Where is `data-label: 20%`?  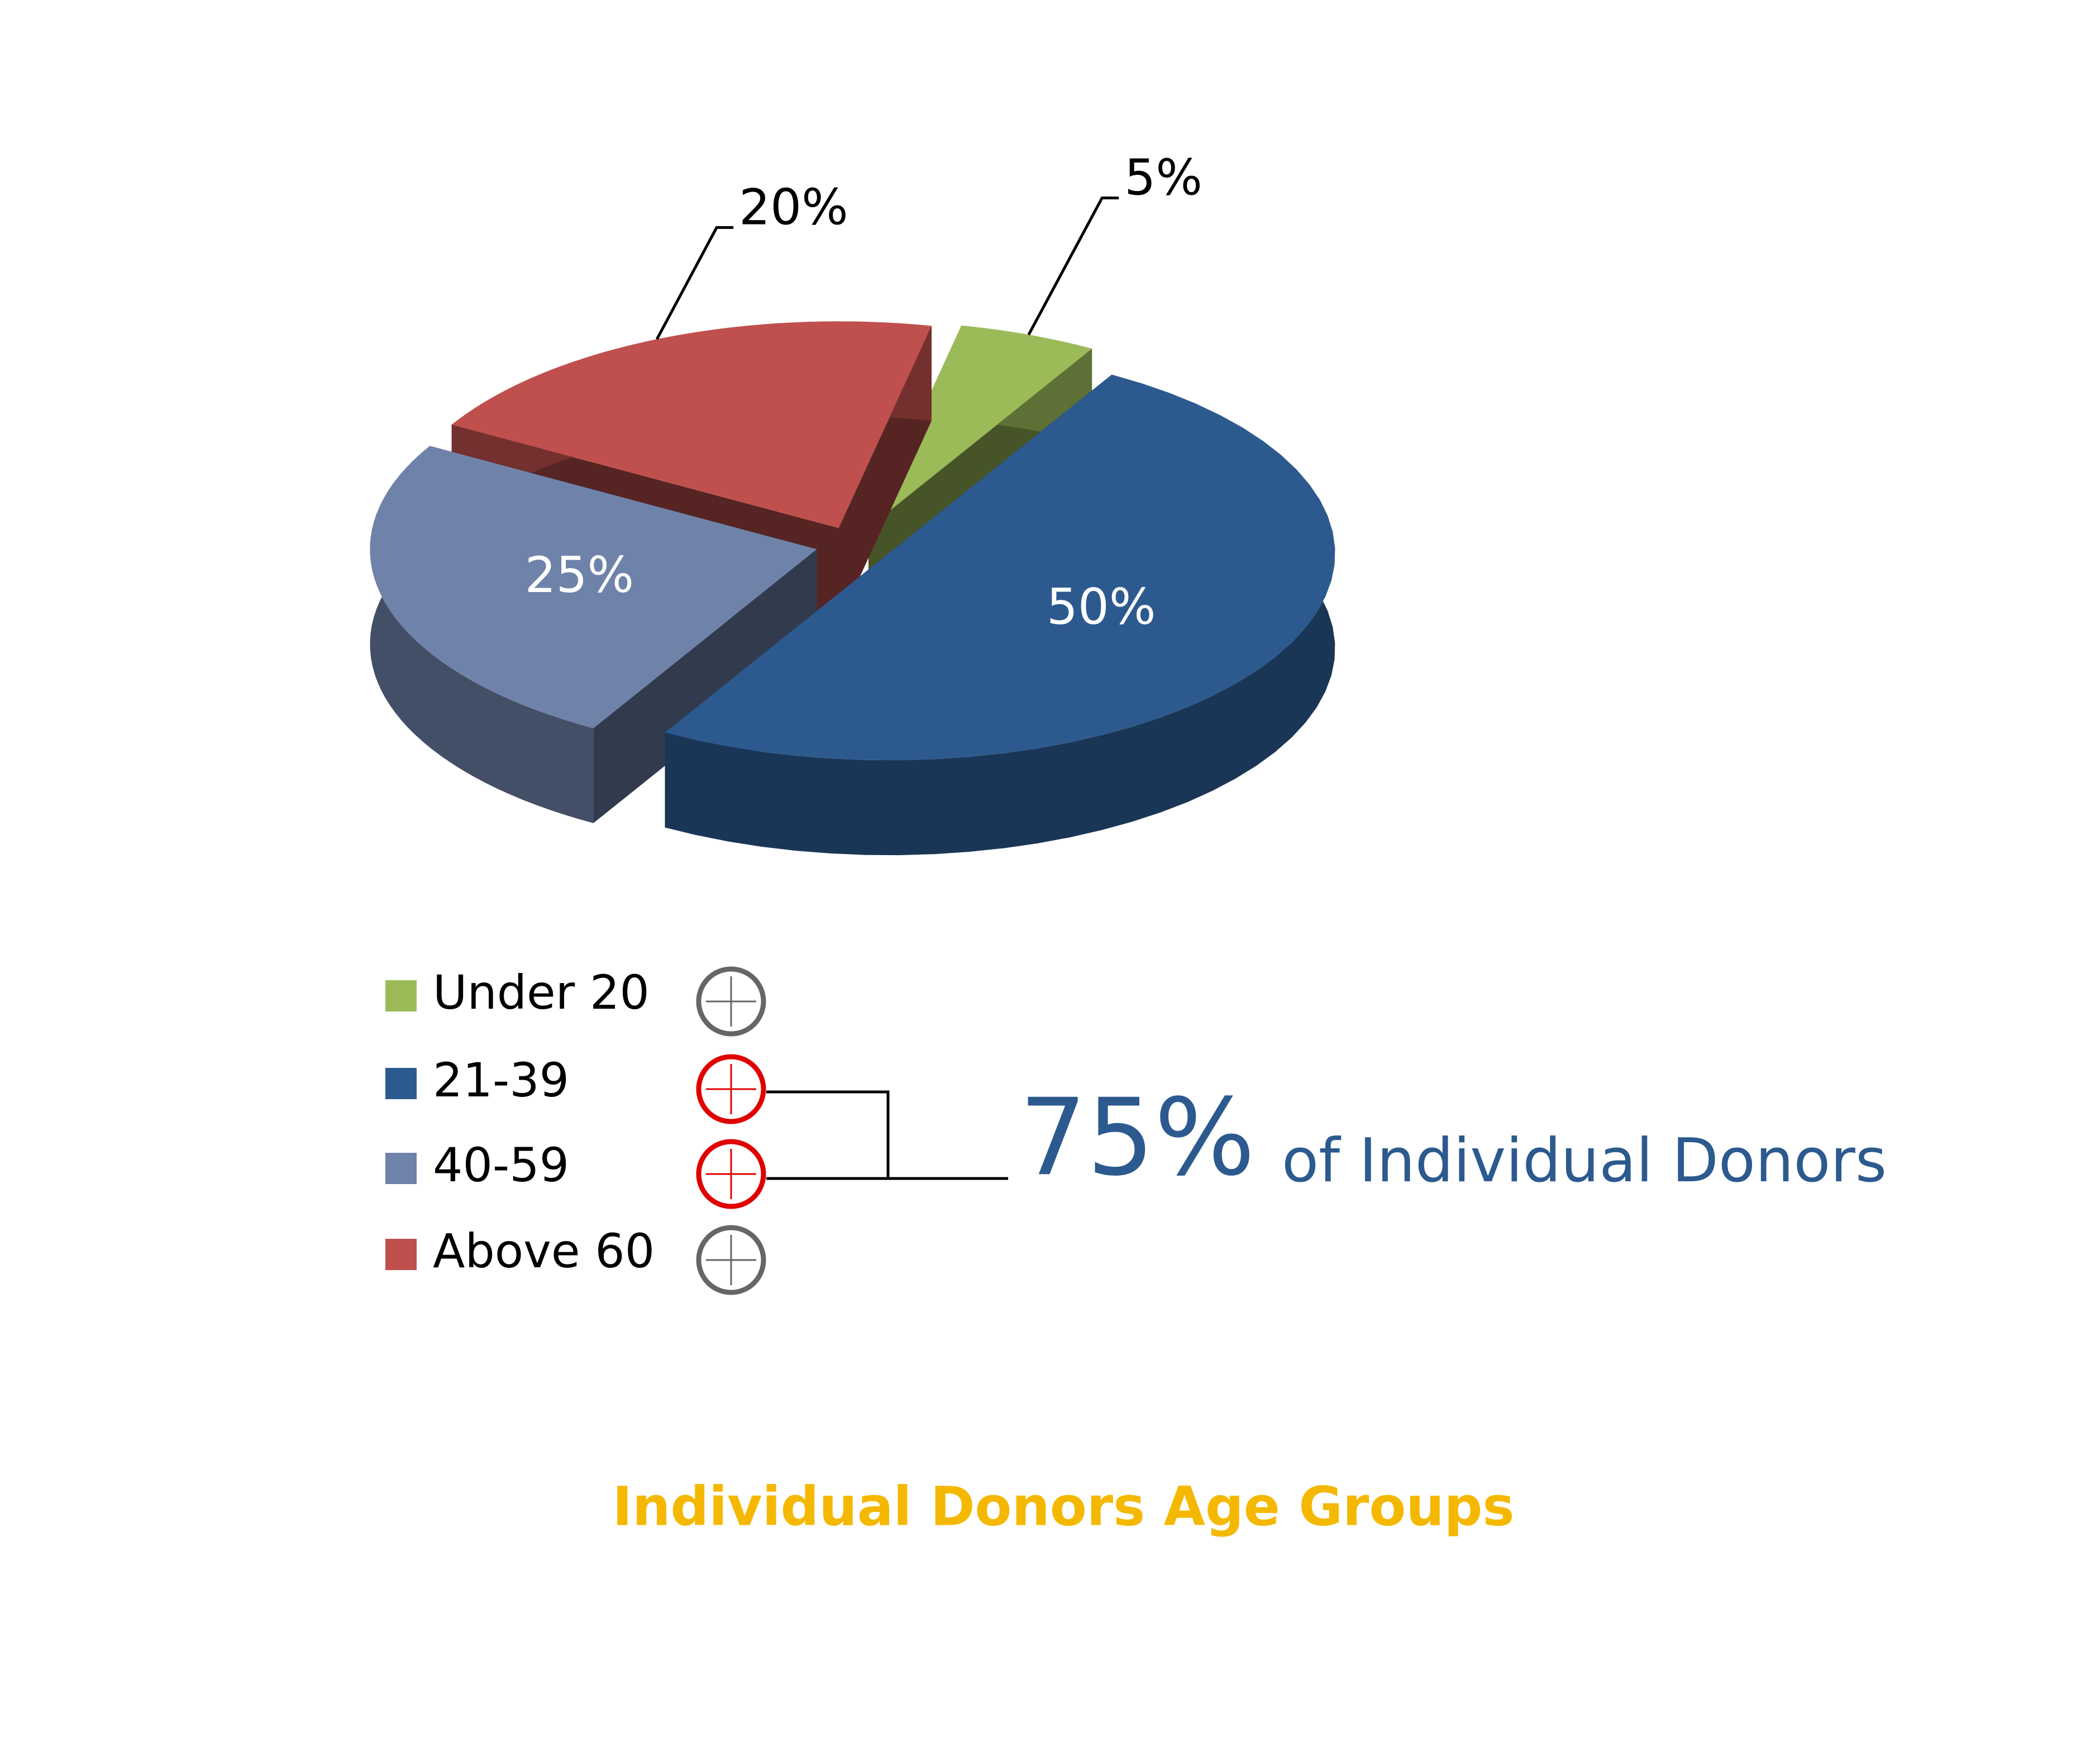
data-label: 20% is located at coordinates (793, 207).